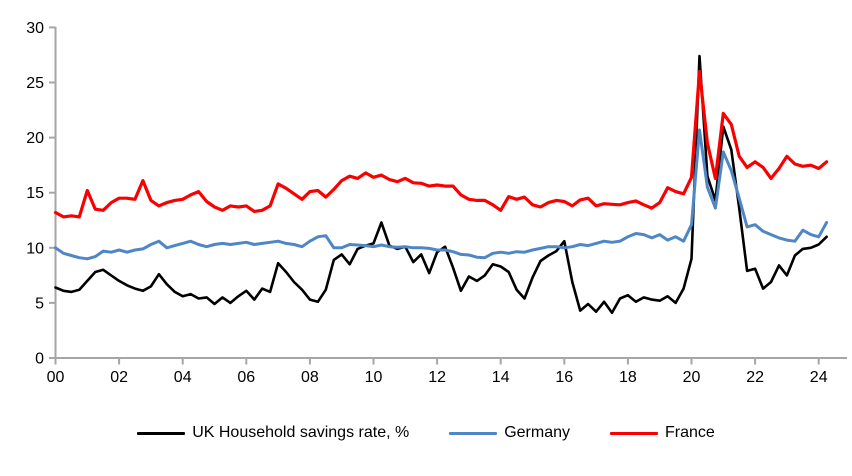  Describe the element at coordinates (39, 359) in the screenshot. I see `y-tick-label-0: 0` at that location.